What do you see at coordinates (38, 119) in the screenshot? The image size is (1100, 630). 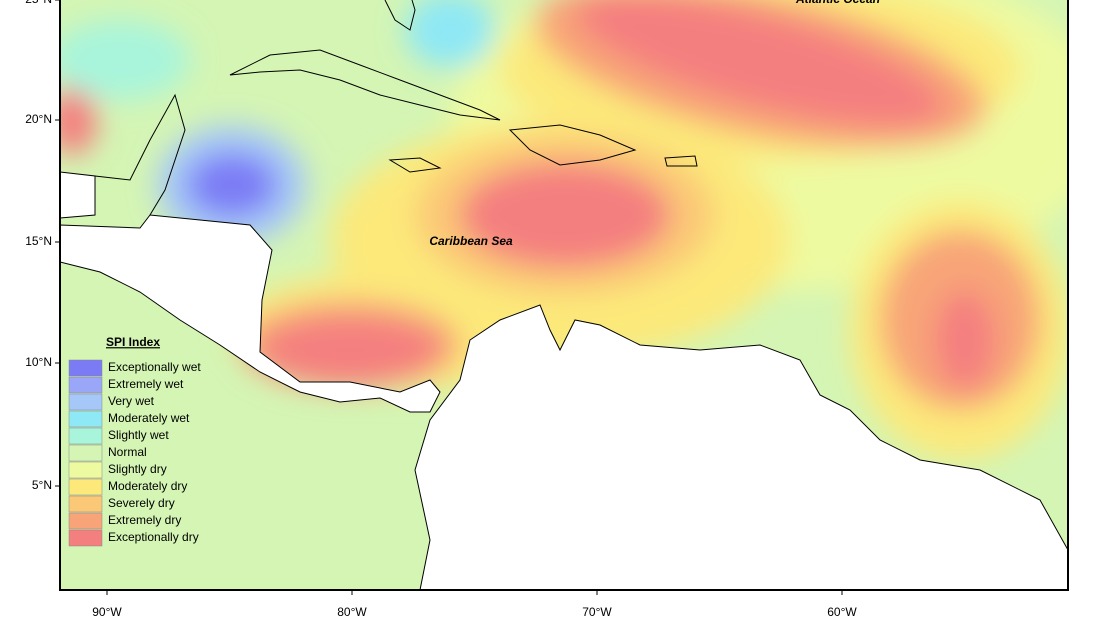 I see `lat-label: 20°N` at bounding box center [38, 119].